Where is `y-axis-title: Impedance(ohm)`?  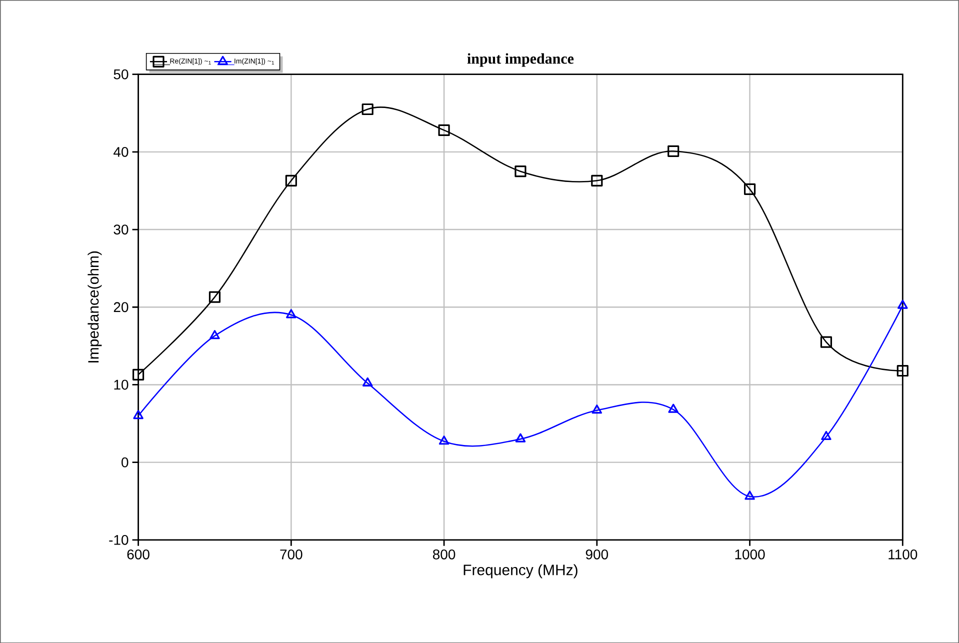 y-axis-title: Impedance(ohm) is located at coordinates (95, 306).